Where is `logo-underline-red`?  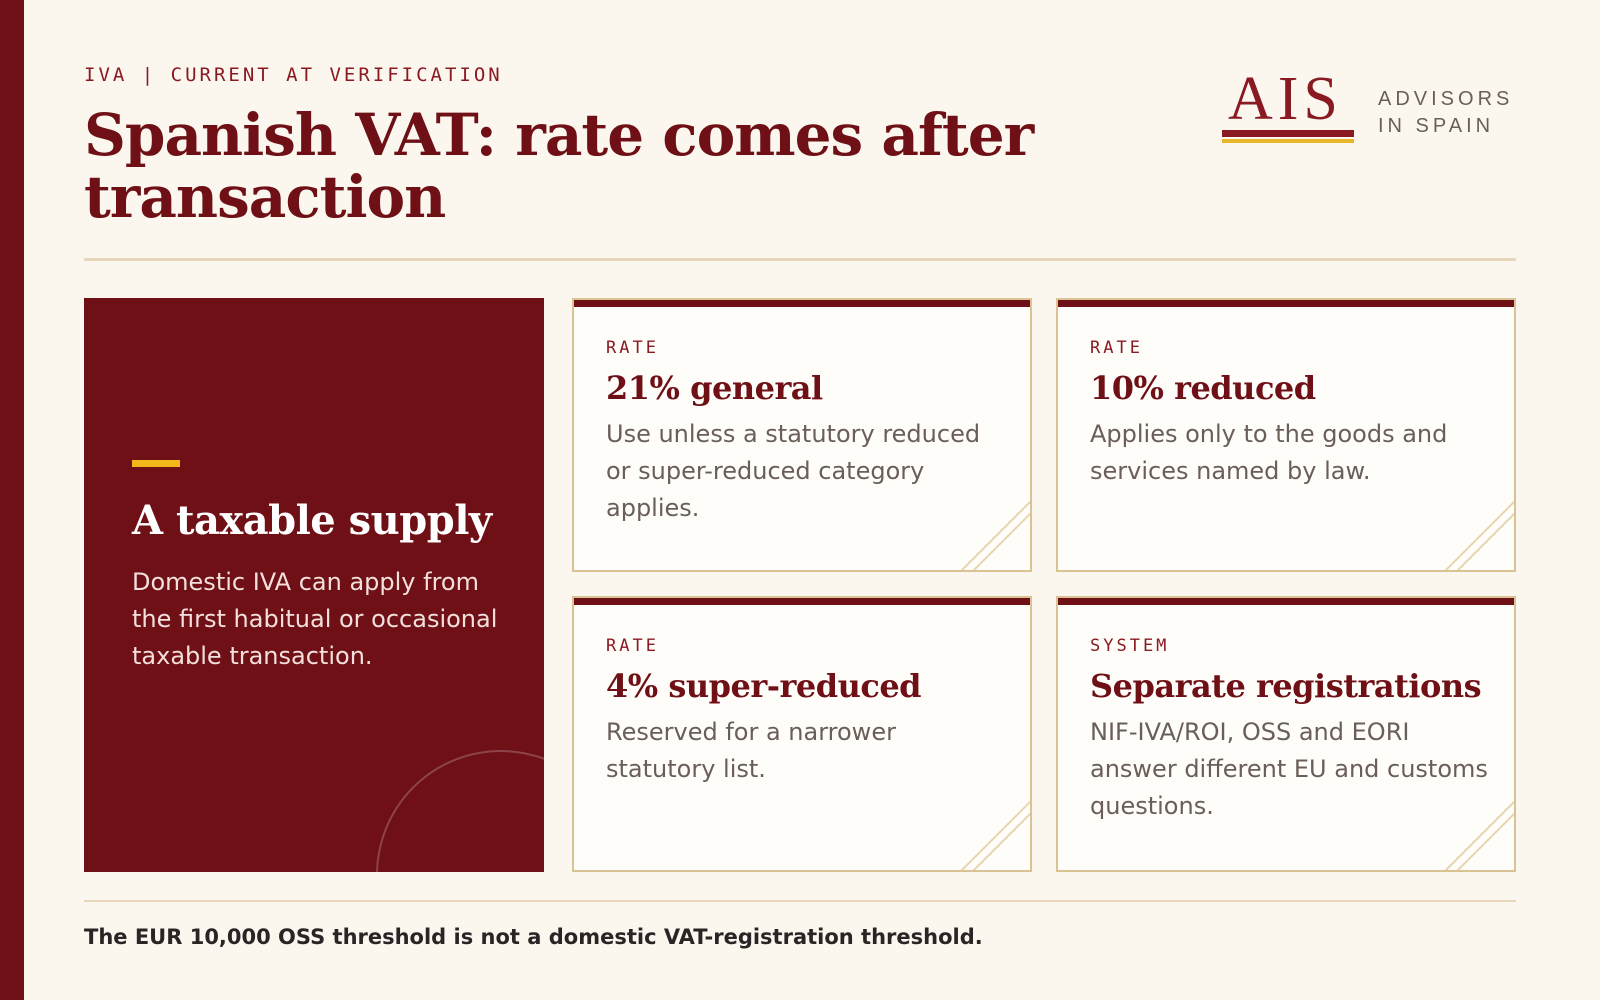
logo-underline-red is located at coordinates (1288, 133).